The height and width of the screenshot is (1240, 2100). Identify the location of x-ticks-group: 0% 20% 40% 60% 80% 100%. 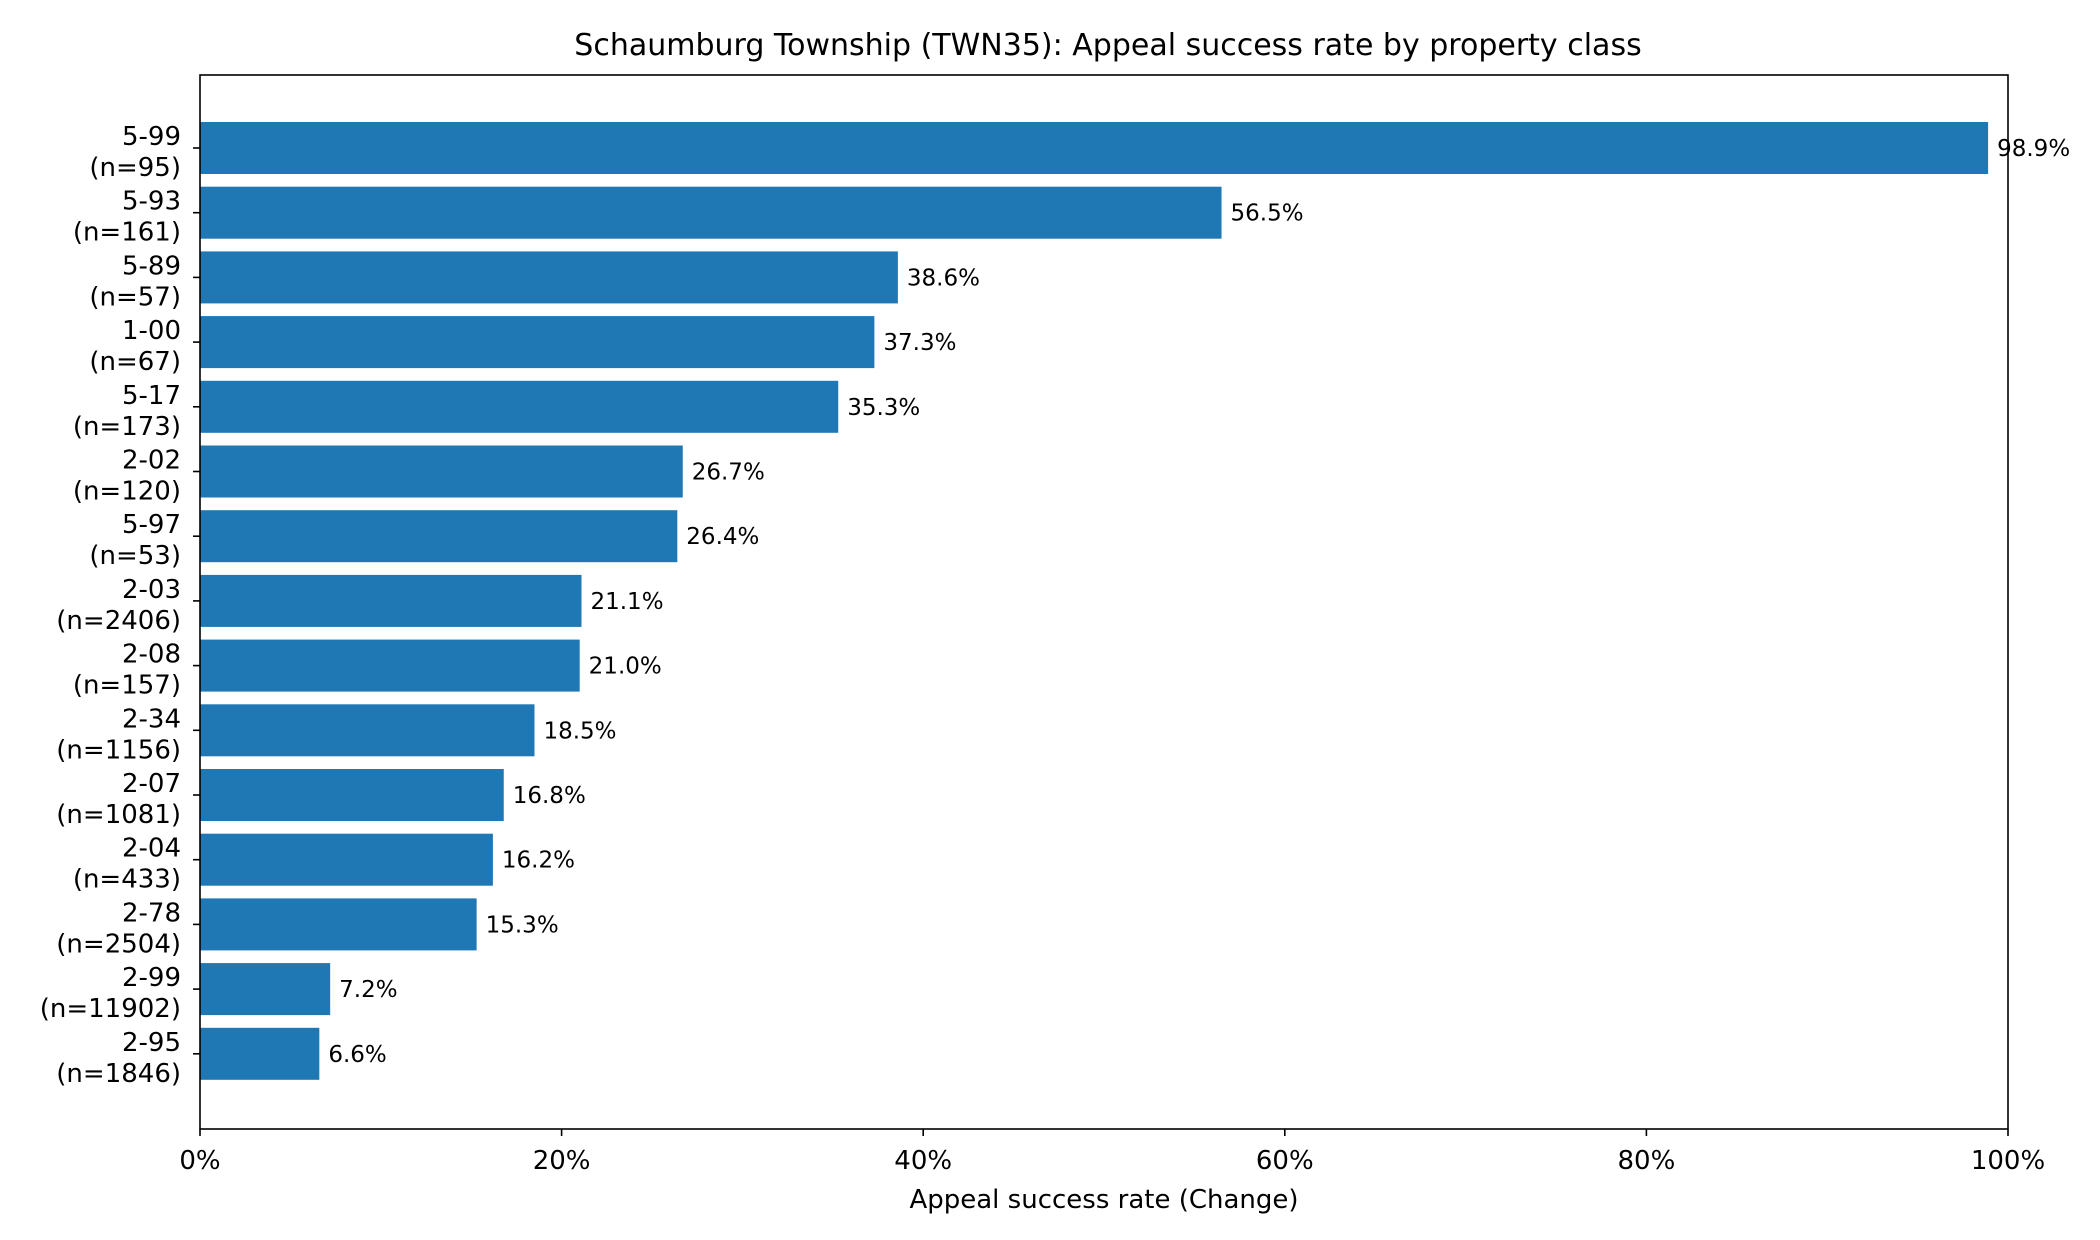
(1112, 1152).